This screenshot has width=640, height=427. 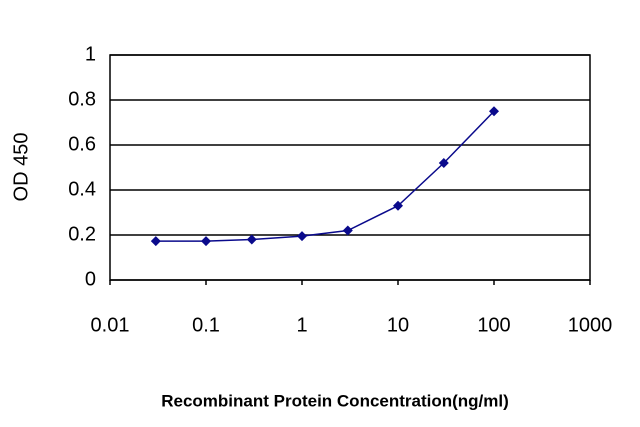 I want to click on x-tick-label: 10, so click(x=398, y=325).